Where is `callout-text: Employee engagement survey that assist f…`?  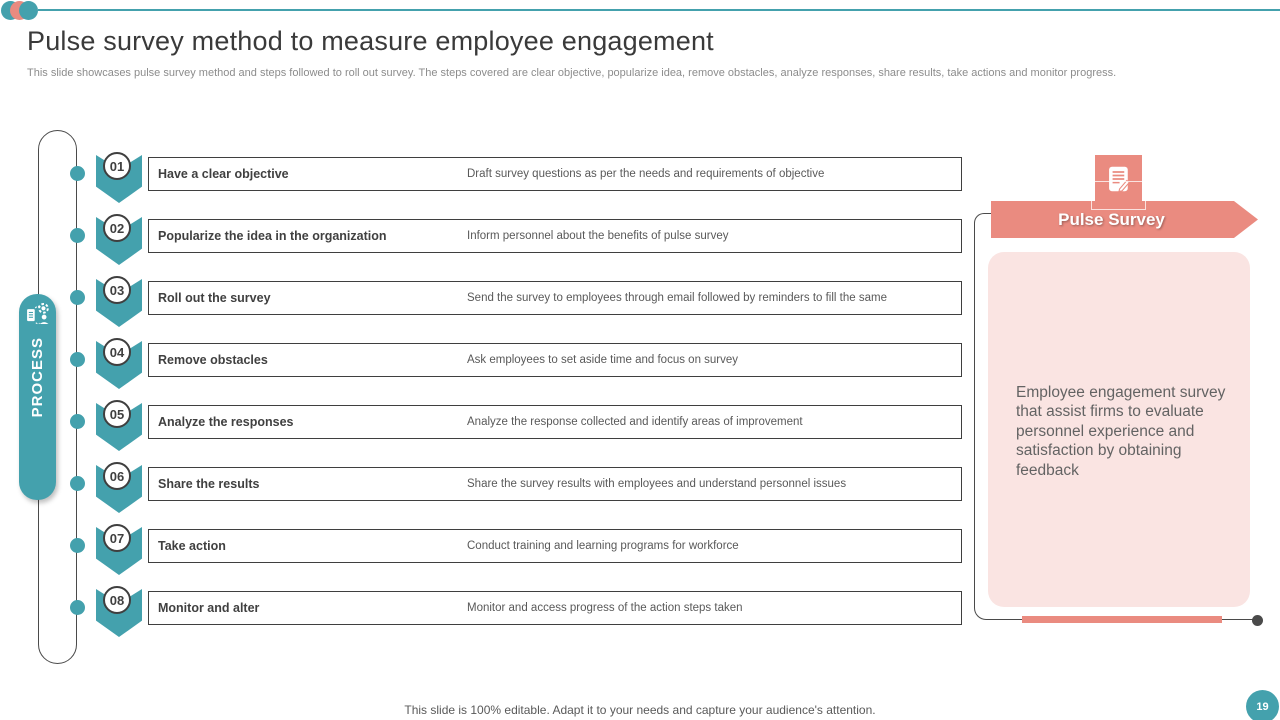 callout-text: Employee engagement survey that assist f… is located at coordinates (1121, 431).